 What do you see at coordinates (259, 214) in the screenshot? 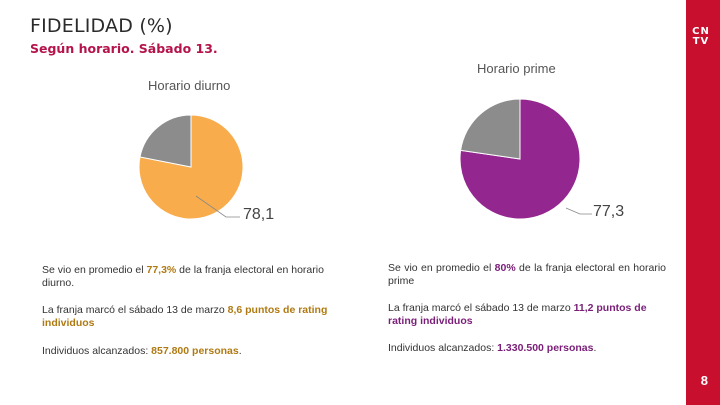
I see `pie-data-label-diurno: 78,1` at bounding box center [259, 214].